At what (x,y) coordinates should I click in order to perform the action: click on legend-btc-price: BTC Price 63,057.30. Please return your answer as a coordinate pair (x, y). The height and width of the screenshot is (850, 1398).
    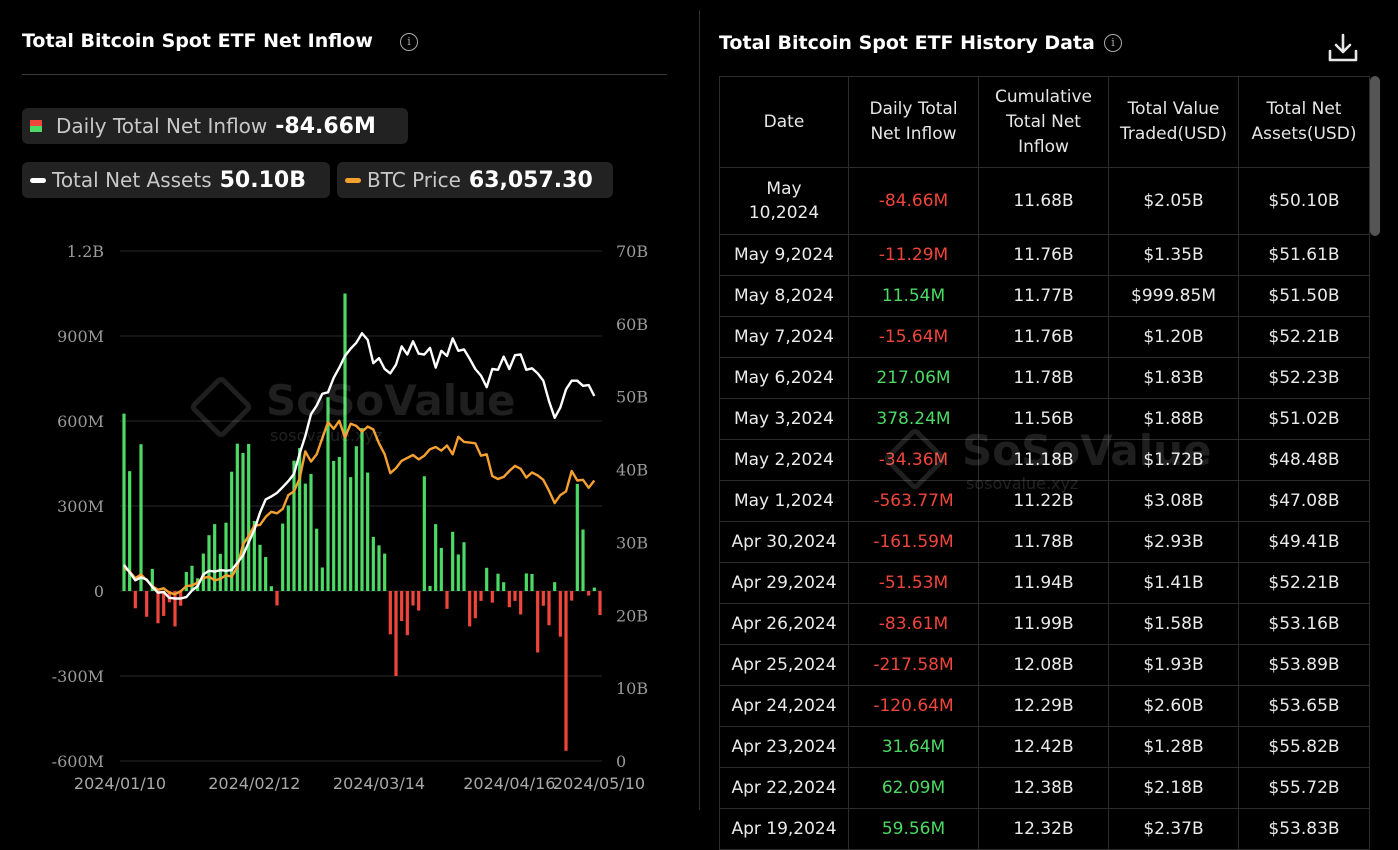
    Looking at the image, I should click on (475, 180).